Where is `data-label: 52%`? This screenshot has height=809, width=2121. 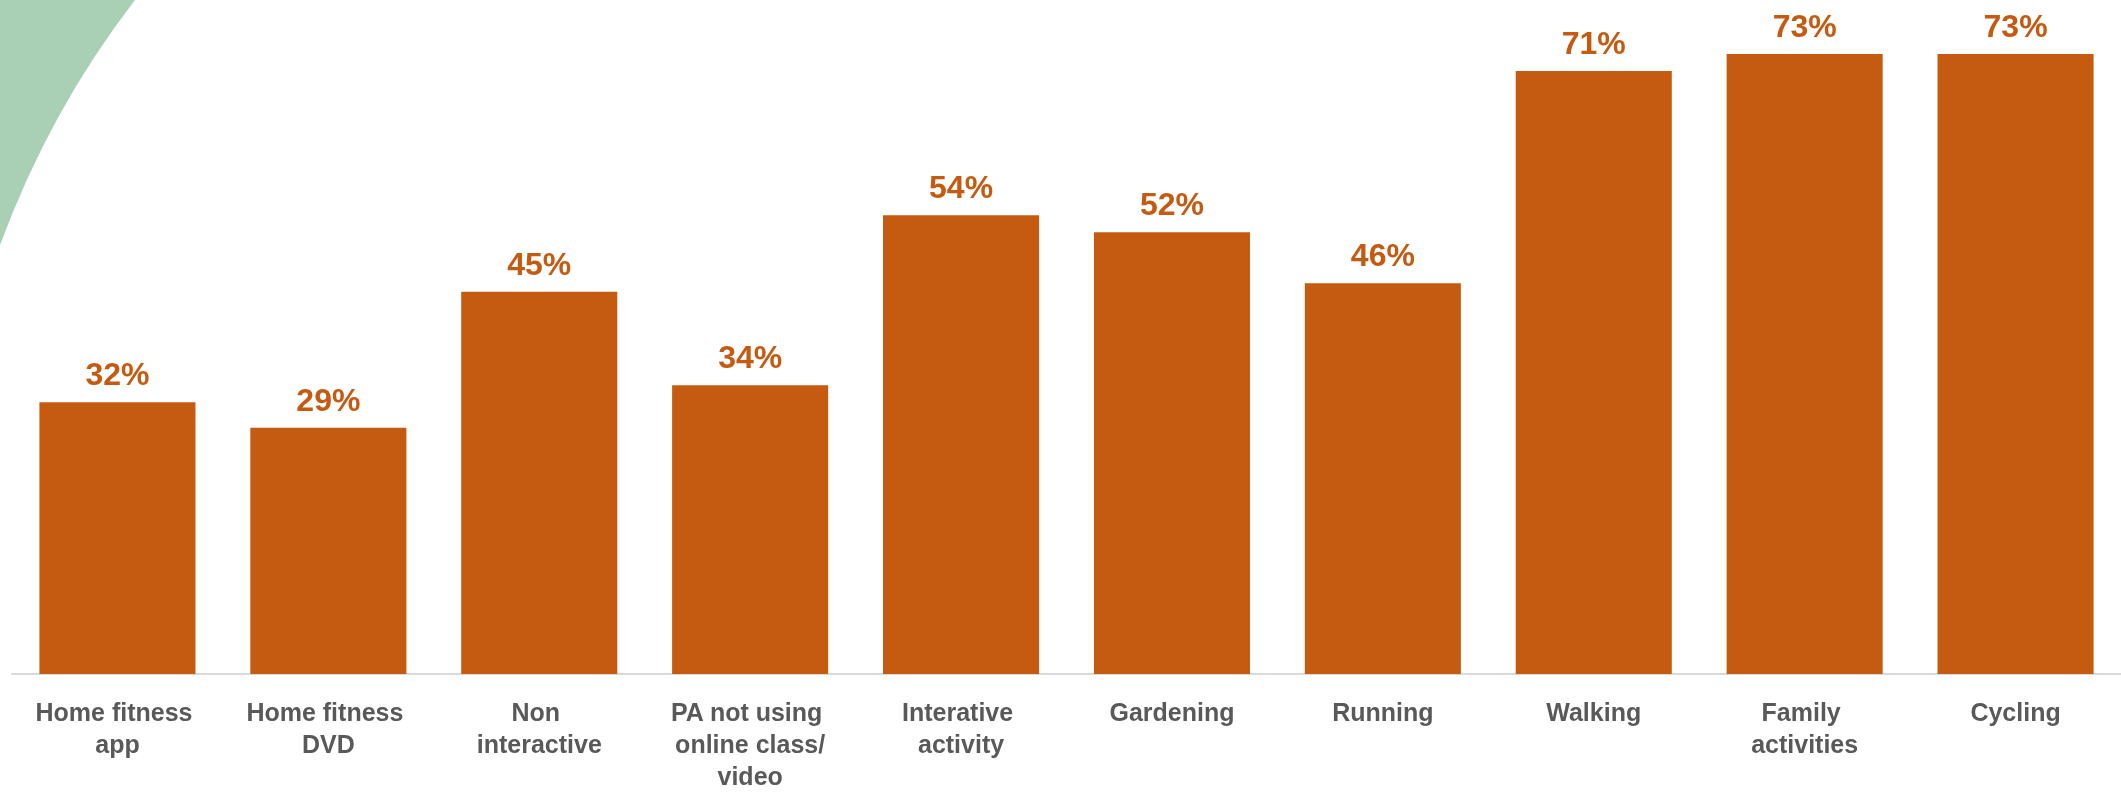
data-label: 52% is located at coordinates (1171, 204).